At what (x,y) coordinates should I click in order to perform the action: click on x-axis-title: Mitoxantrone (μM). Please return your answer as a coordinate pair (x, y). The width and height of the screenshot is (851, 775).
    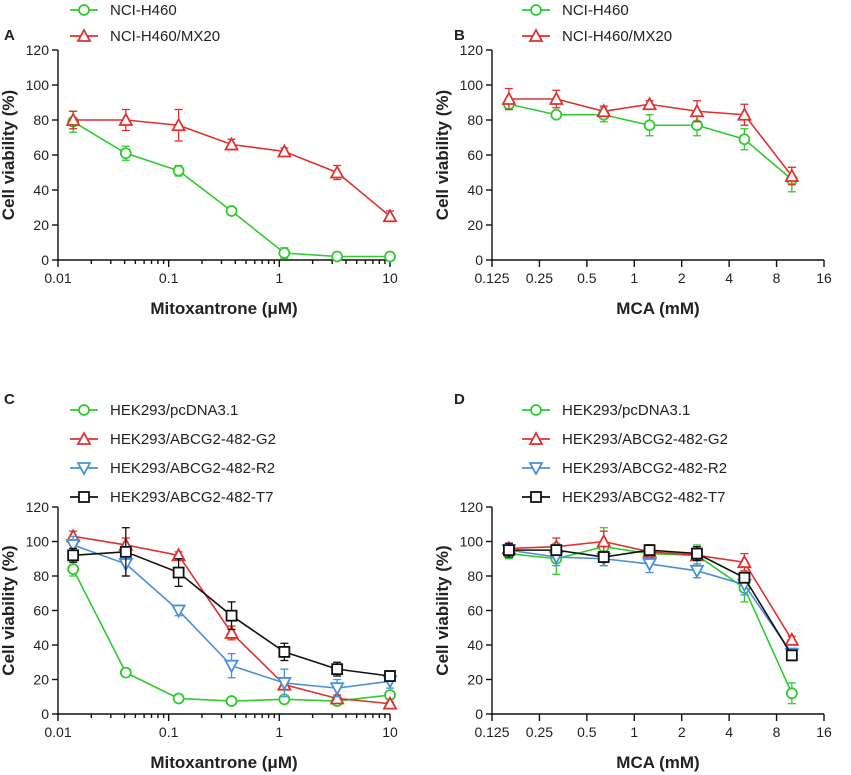
    Looking at the image, I should click on (223, 308).